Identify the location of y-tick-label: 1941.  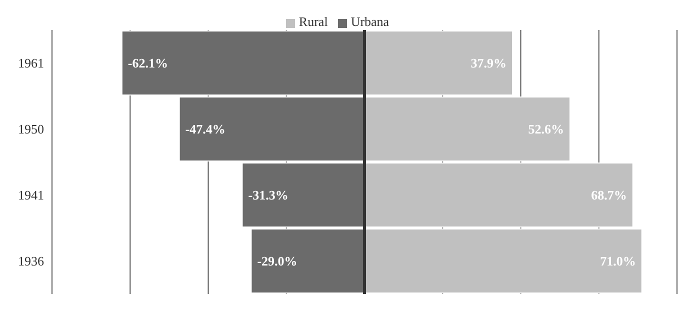
(31, 195).